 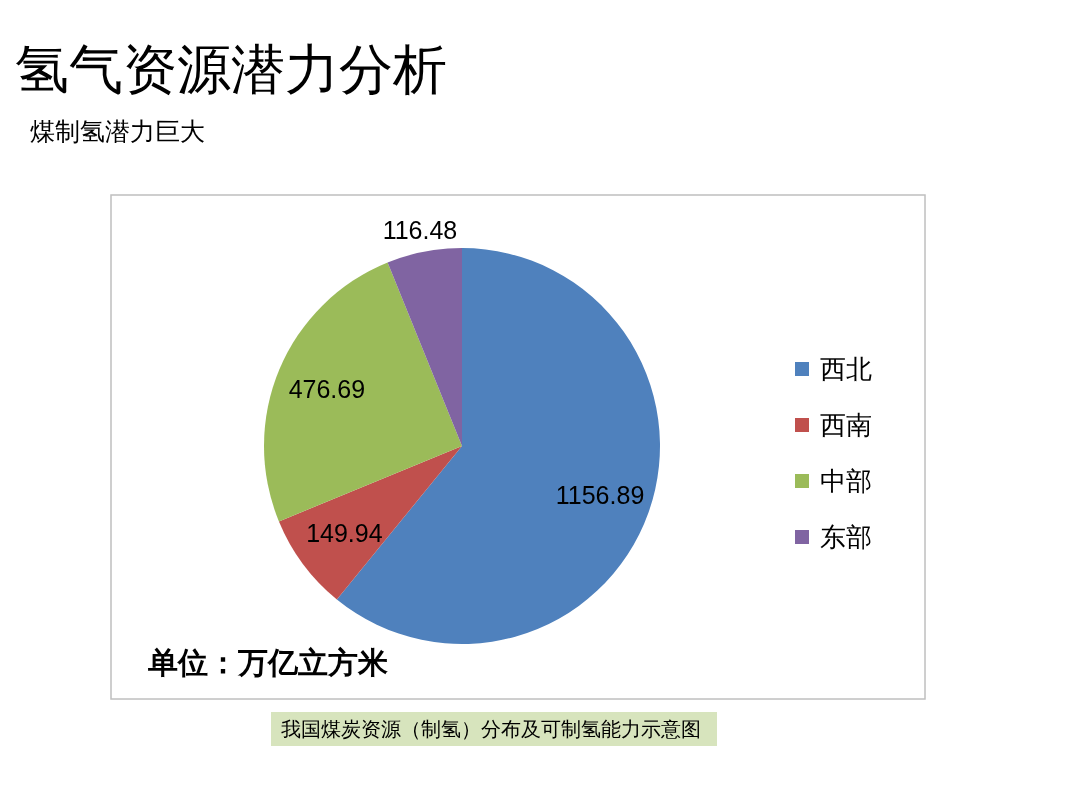 I want to click on data-label: 149.94, so click(x=344, y=533).